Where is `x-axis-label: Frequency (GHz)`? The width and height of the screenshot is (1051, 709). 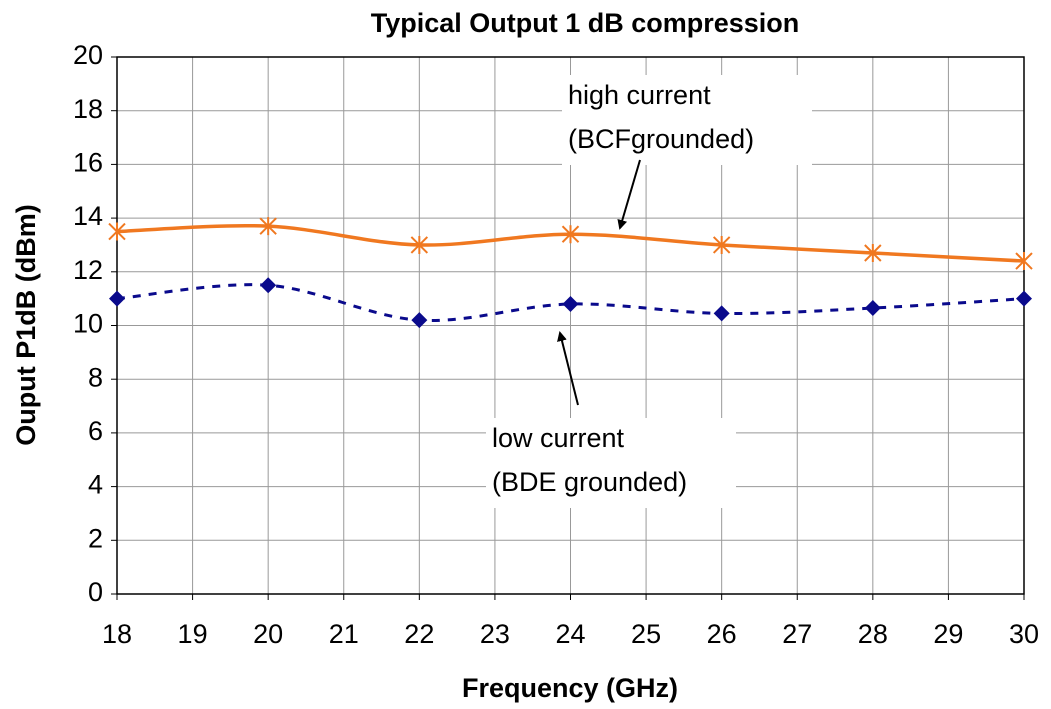 x-axis-label: Frequency (GHz) is located at coordinates (570, 688).